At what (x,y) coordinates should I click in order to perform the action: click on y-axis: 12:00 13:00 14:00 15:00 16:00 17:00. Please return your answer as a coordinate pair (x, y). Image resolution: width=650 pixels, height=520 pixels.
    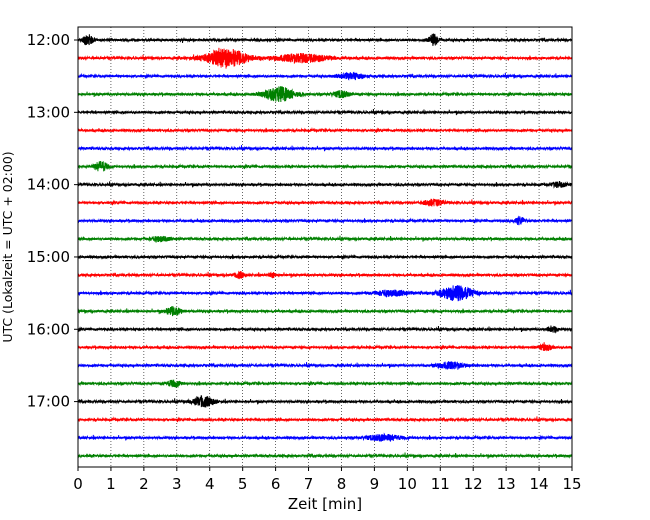
    Looking at the image, I should click on (52, 221).